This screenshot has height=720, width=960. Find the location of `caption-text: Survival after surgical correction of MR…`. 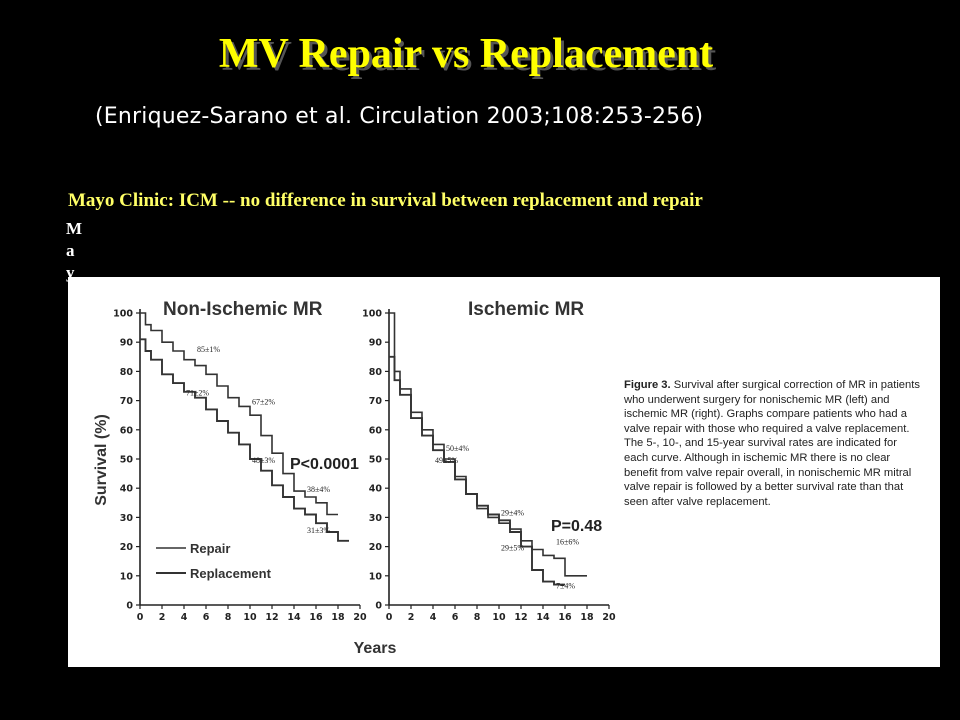

caption-text: Survival after surgical correction of MR… is located at coordinates (772, 443).